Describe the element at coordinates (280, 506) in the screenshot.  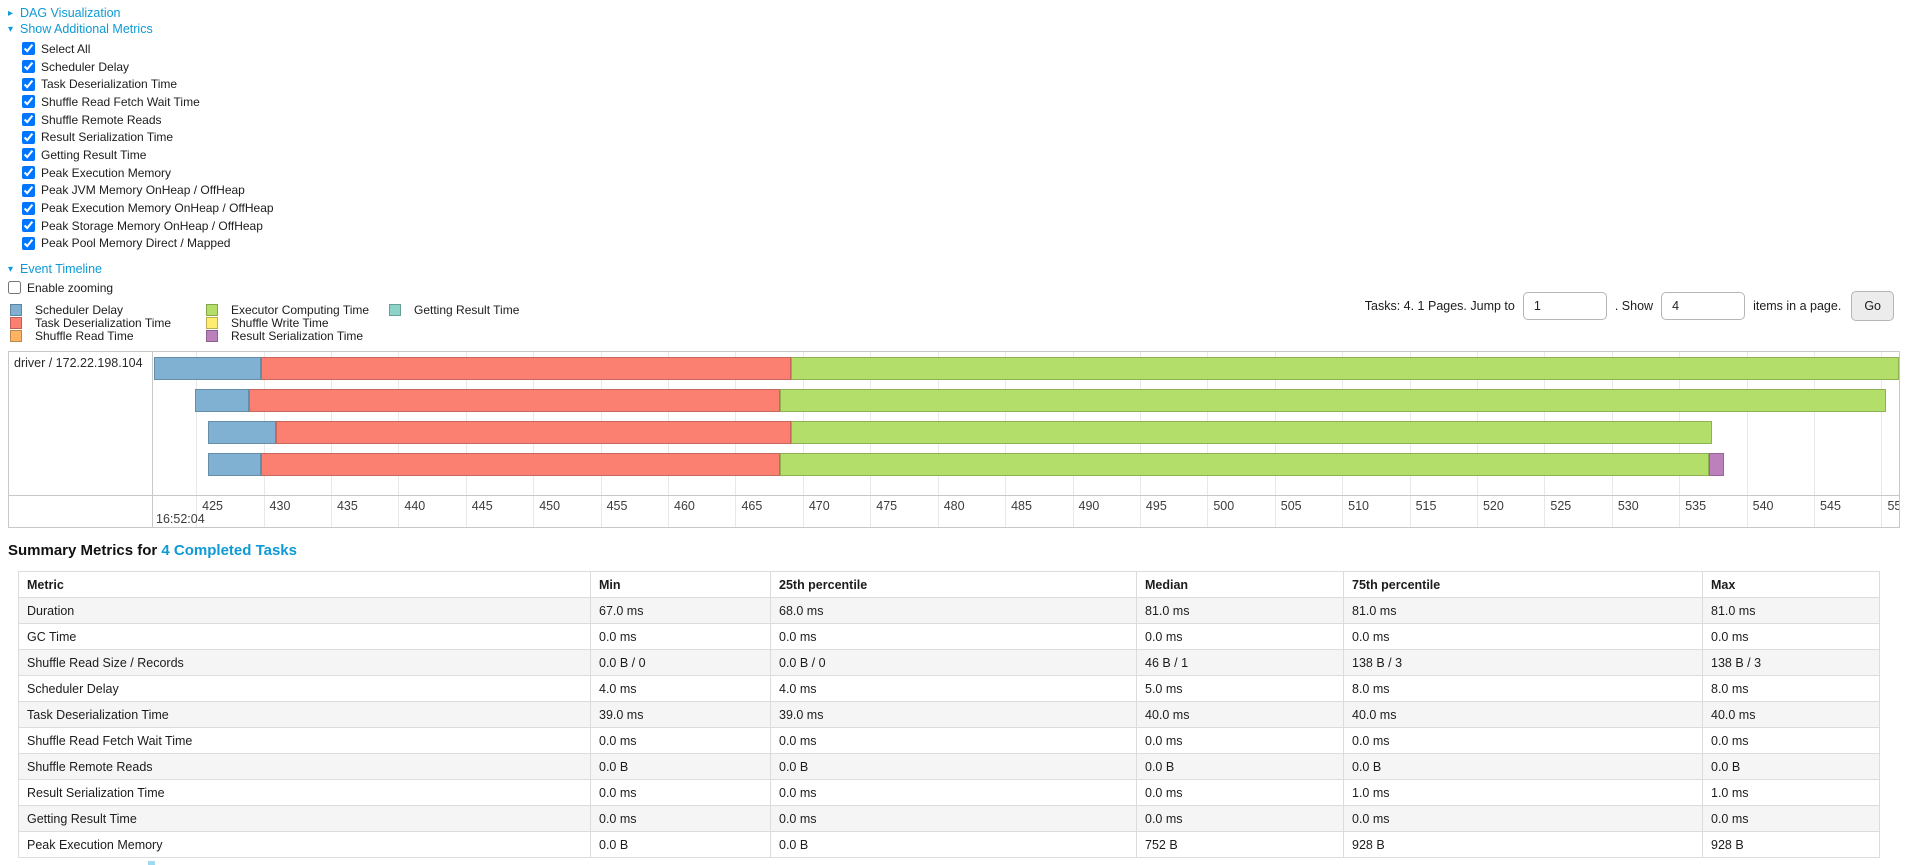
I see `axis-tick-label: 430` at that location.